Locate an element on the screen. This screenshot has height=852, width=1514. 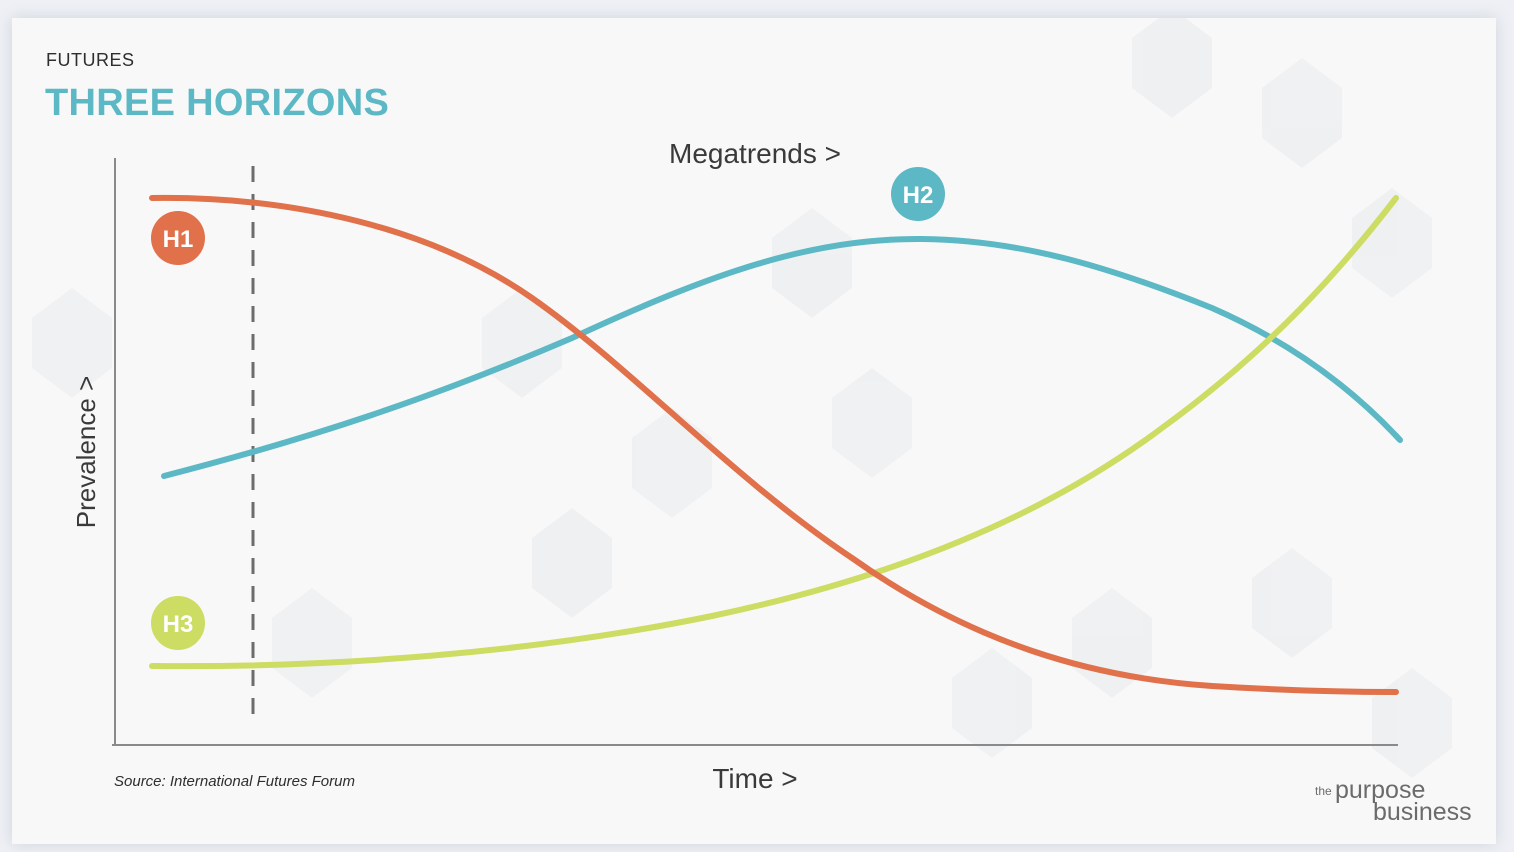
y-axis-label: Prevalence > is located at coordinates (86, 452).